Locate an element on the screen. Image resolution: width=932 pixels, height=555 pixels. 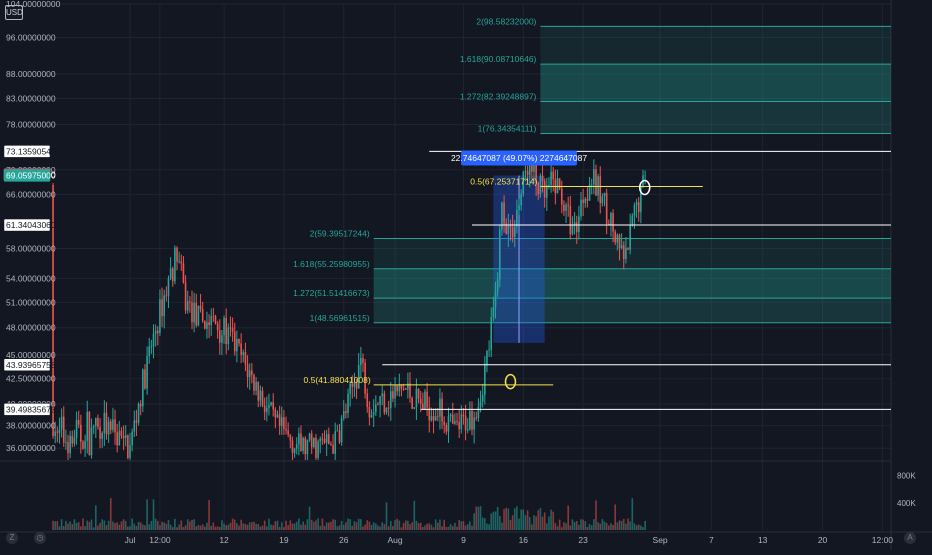
highlight-marker is located at coordinates (510, 381).